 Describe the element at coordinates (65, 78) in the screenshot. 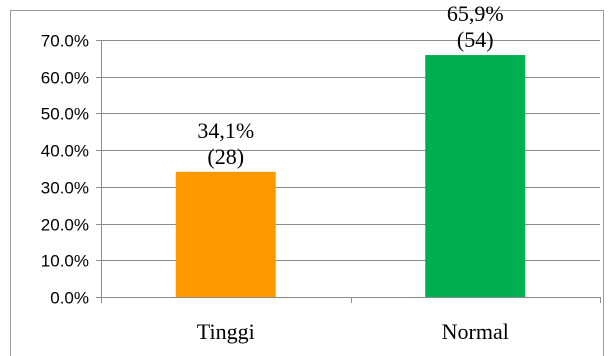

I see `y-tick-label: 60.0%` at that location.